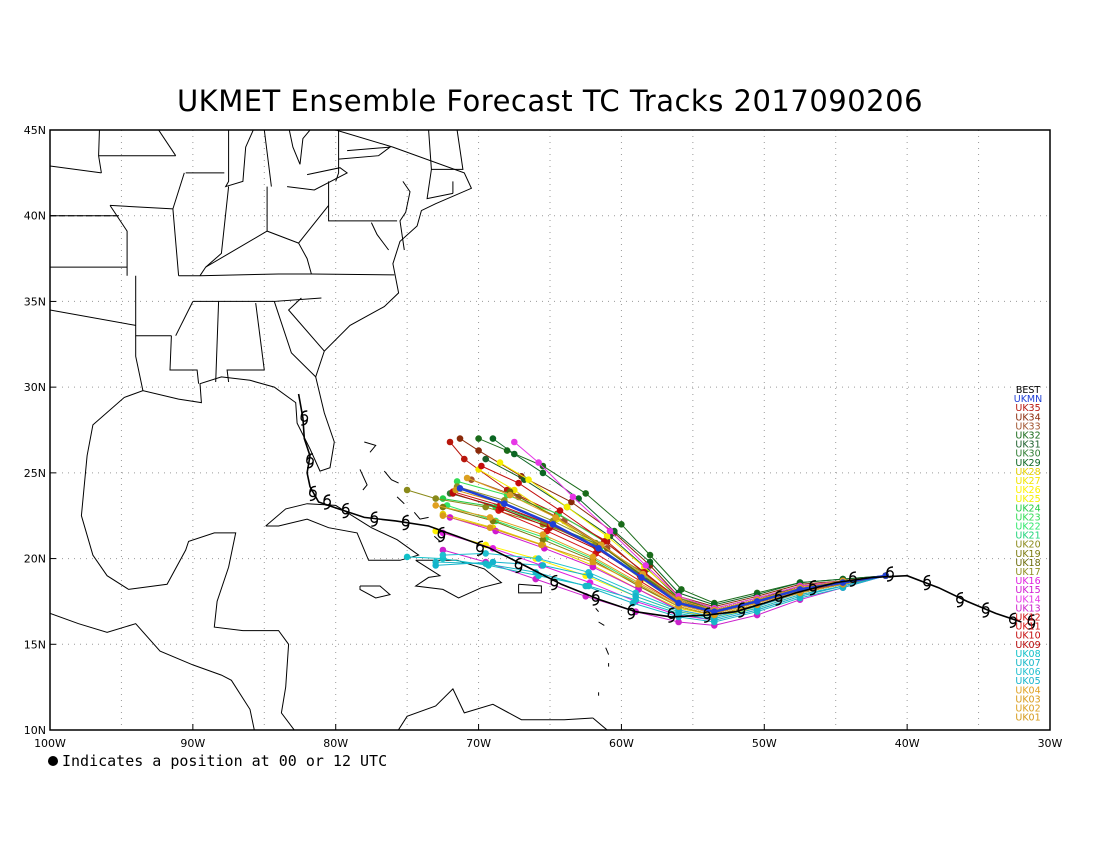 The width and height of the screenshot is (1100, 850). Describe the element at coordinates (407, 557) in the screenshot. I see `track-point-uk08` at that location.